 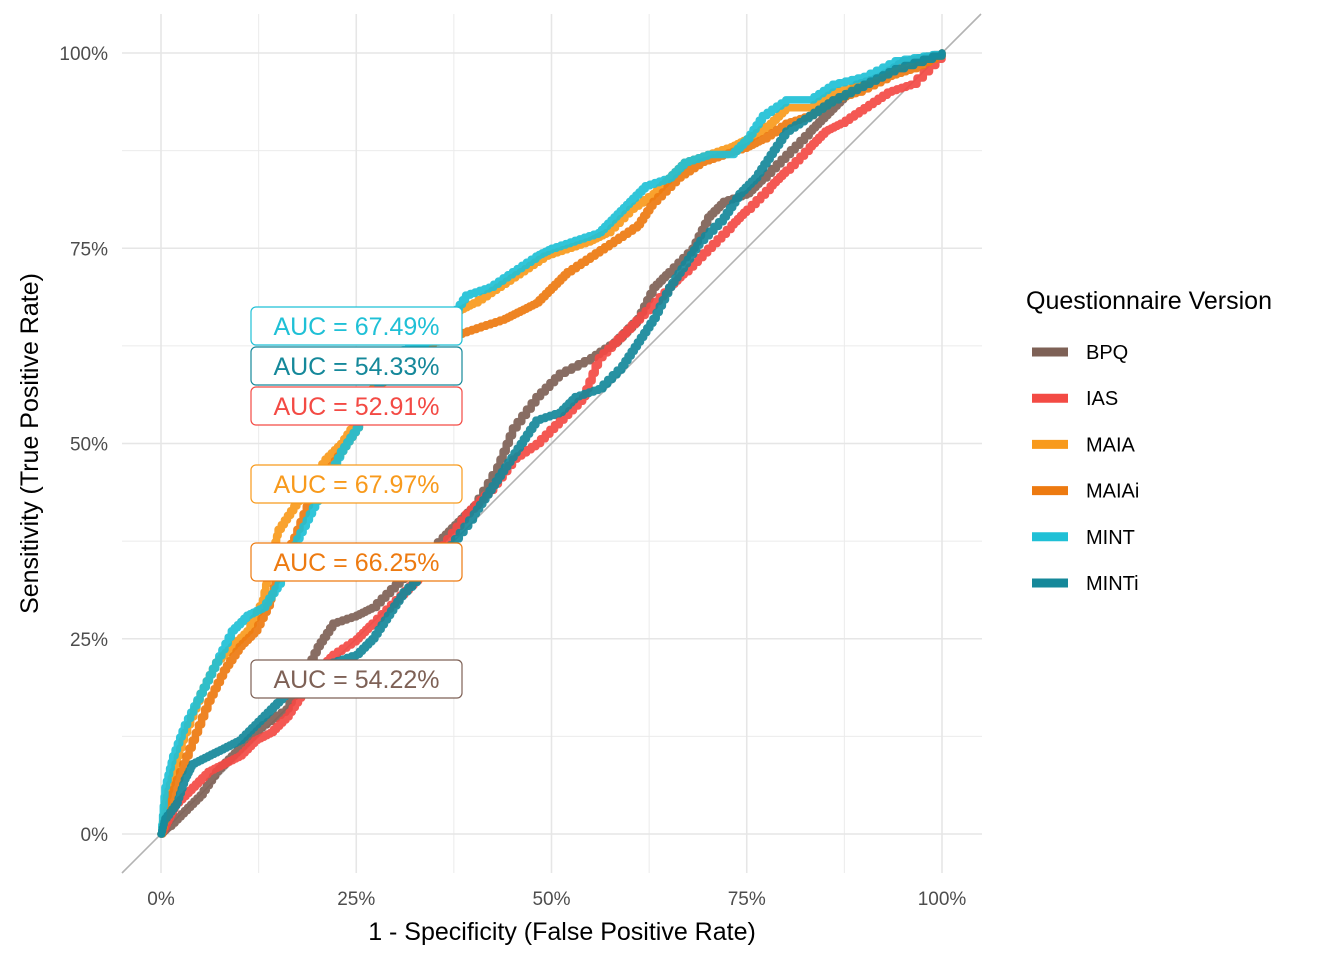 I want to click on auc-label-mint: AUC = 67.49%, so click(x=356, y=326).